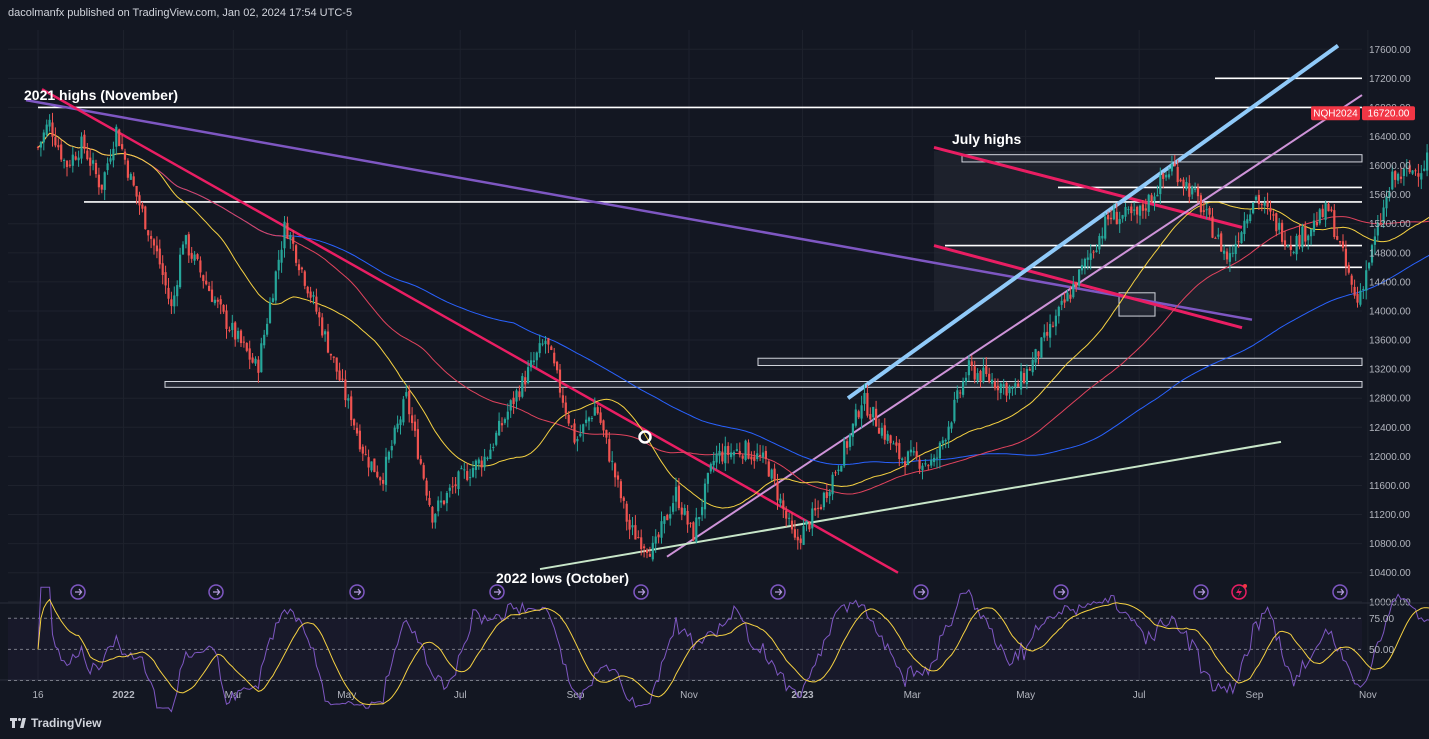 Image resolution: width=1429 pixels, height=739 pixels. Describe the element at coordinates (1088, 187) in the screenshot. I see `trend-line-pink-upper` at that location.